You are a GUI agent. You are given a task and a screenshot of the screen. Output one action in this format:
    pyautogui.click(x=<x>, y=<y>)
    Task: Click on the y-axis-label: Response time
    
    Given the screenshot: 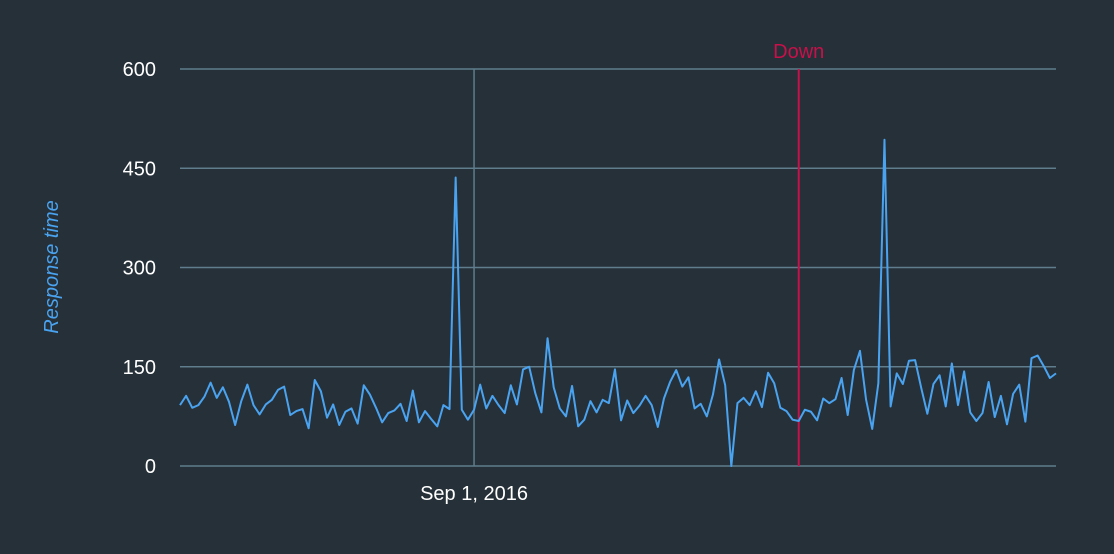 What is the action you would take?
    pyautogui.click(x=52, y=266)
    